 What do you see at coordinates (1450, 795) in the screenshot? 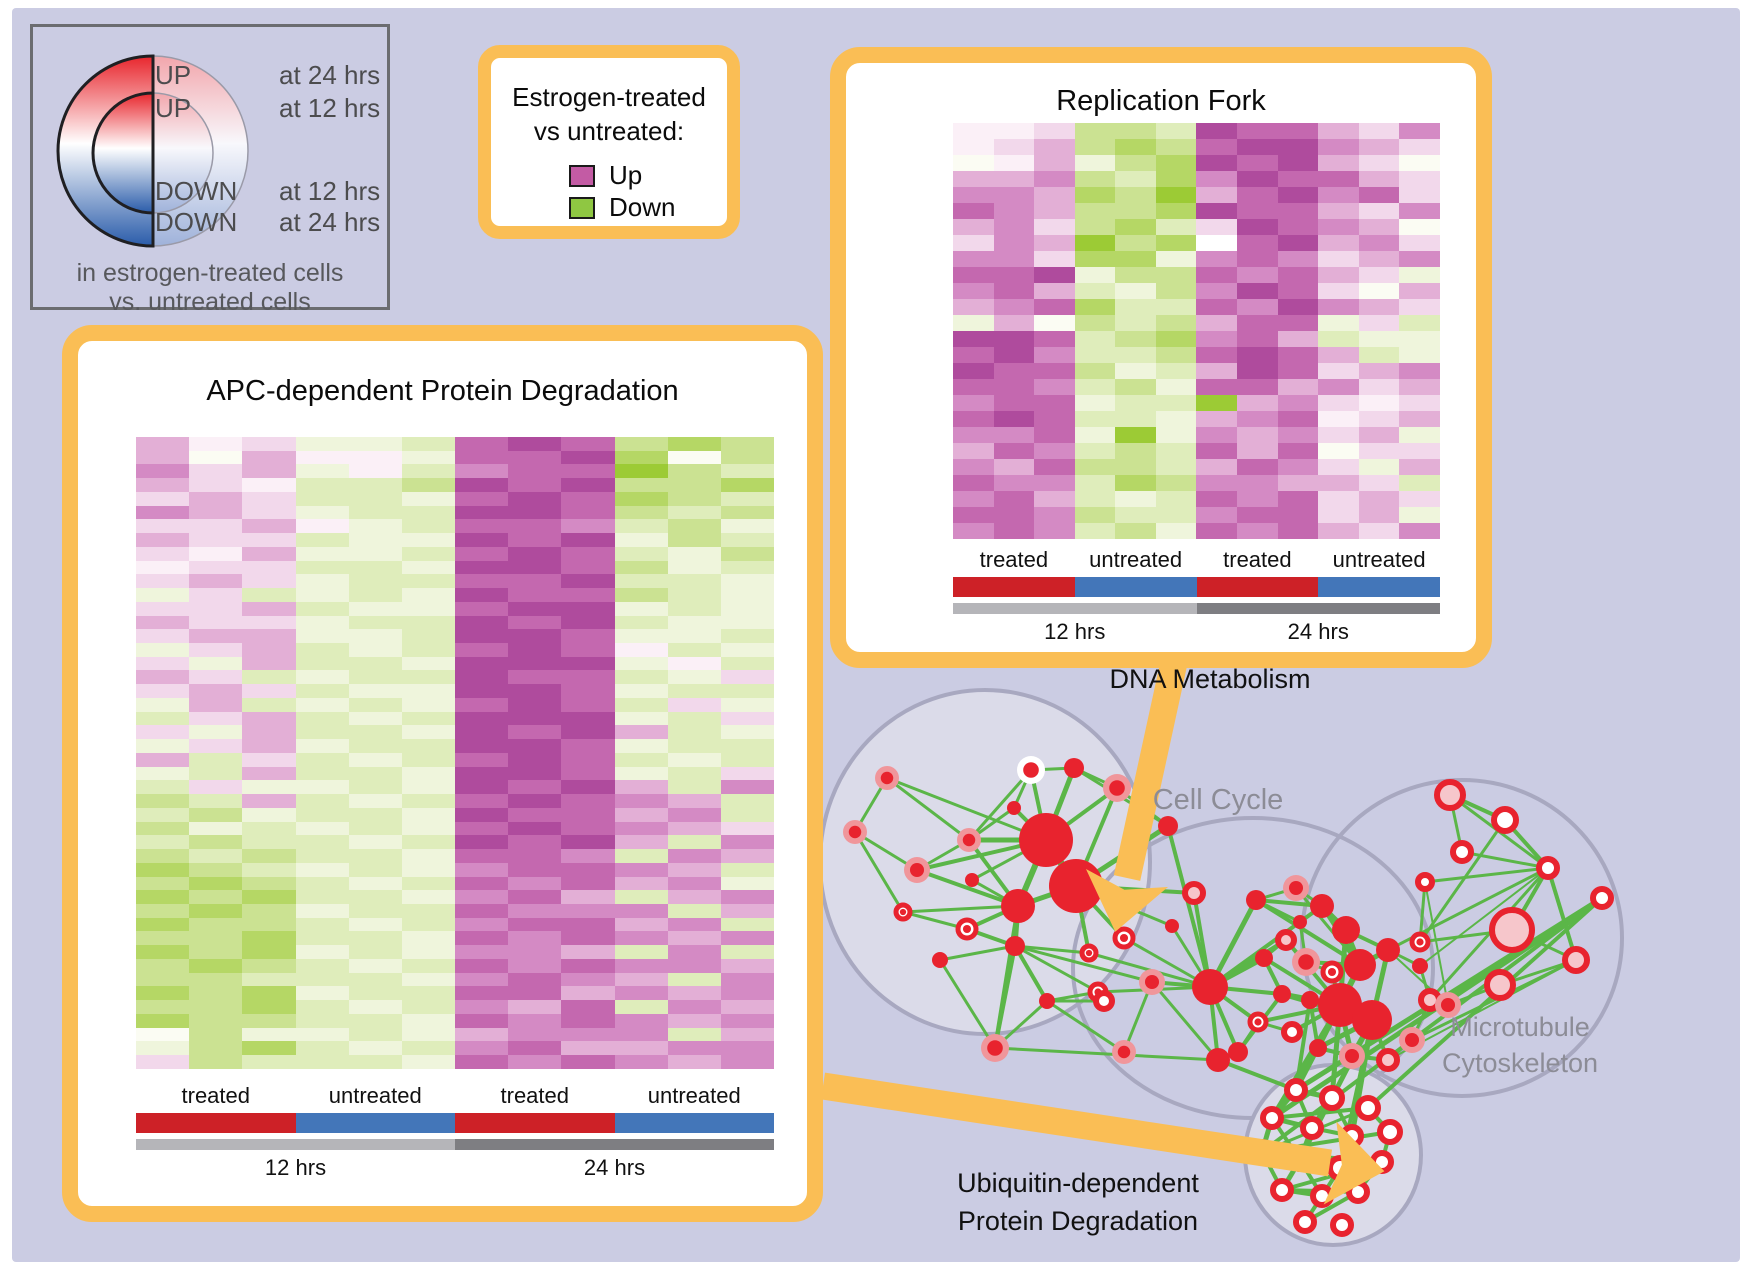
I see `gene-node-pink-center` at bounding box center [1450, 795].